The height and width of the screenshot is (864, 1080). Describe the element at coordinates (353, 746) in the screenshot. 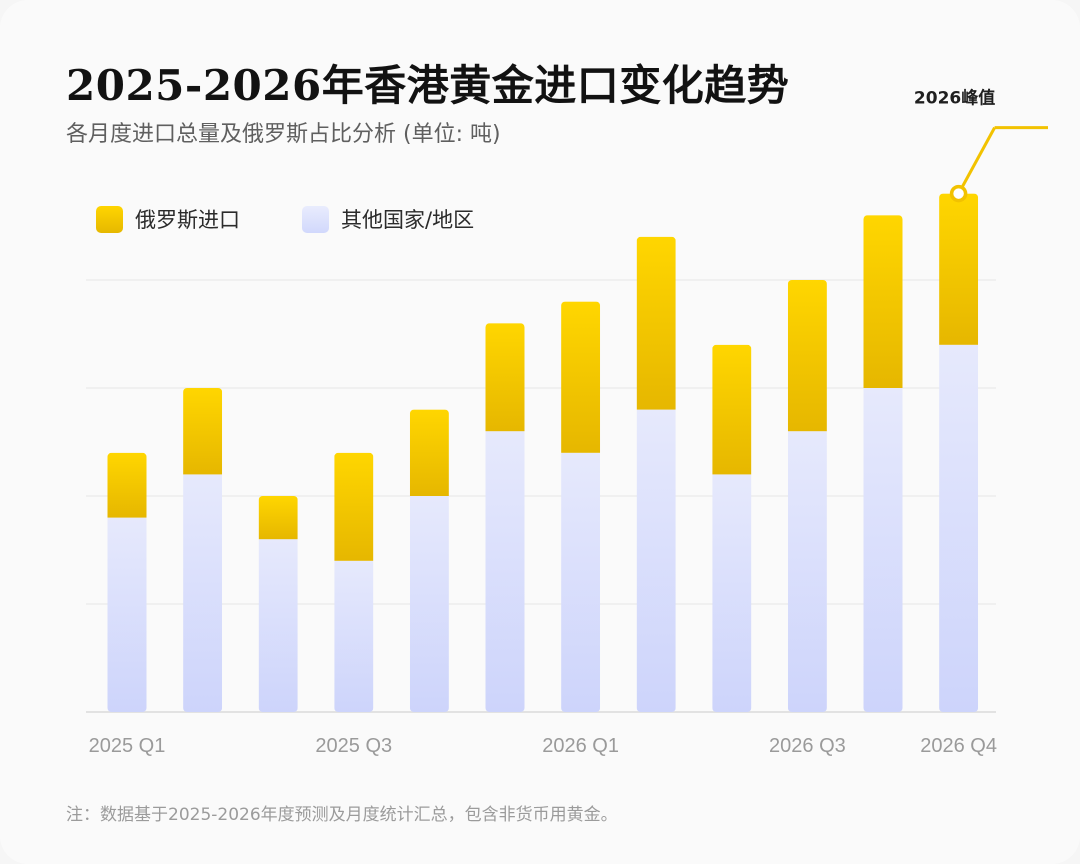

I see `x-tick-label: 2025 Q3` at that location.